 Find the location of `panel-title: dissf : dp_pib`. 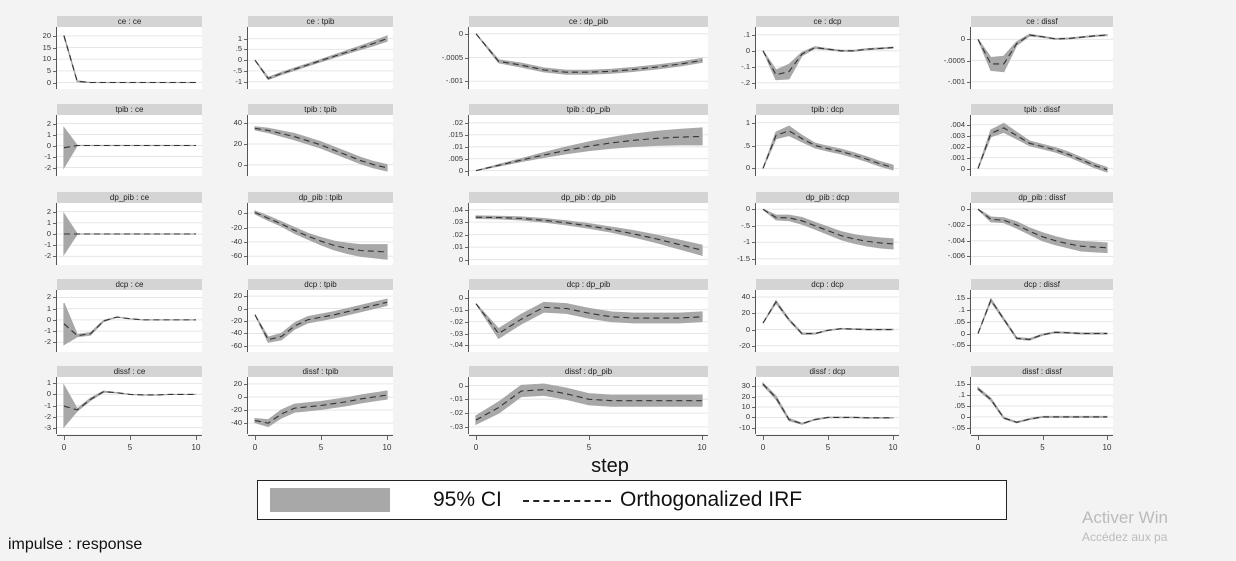

panel-title: dissf : dp_pib is located at coordinates (588, 371).